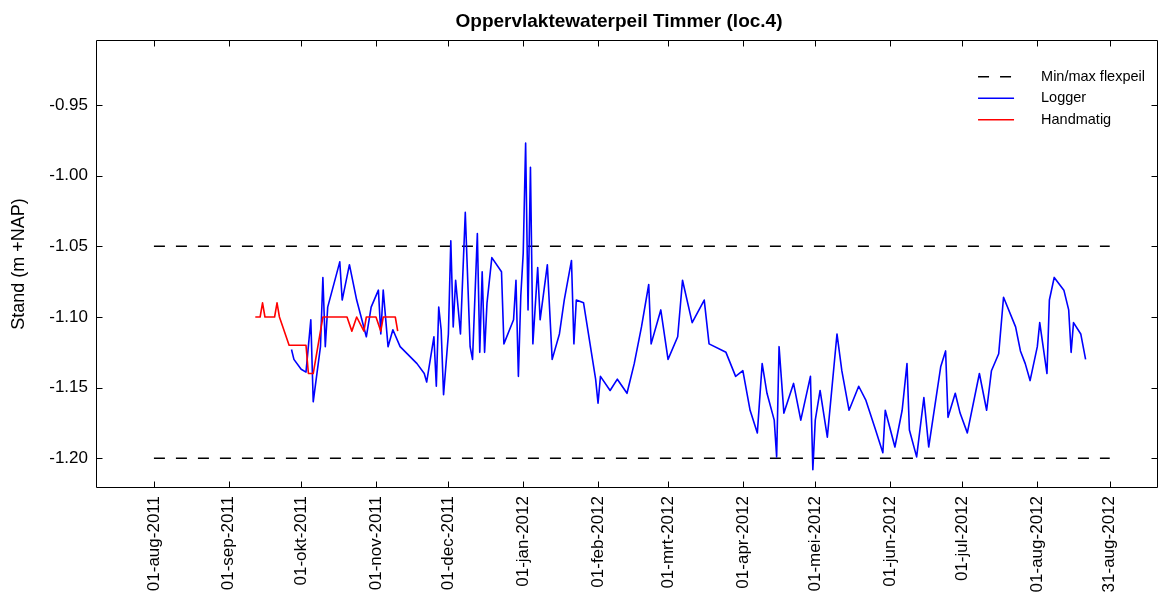 Image resolution: width=1158 pixels, height=596 pixels. I want to click on legend-label: Min/max flexpeil, so click(1093, 75).